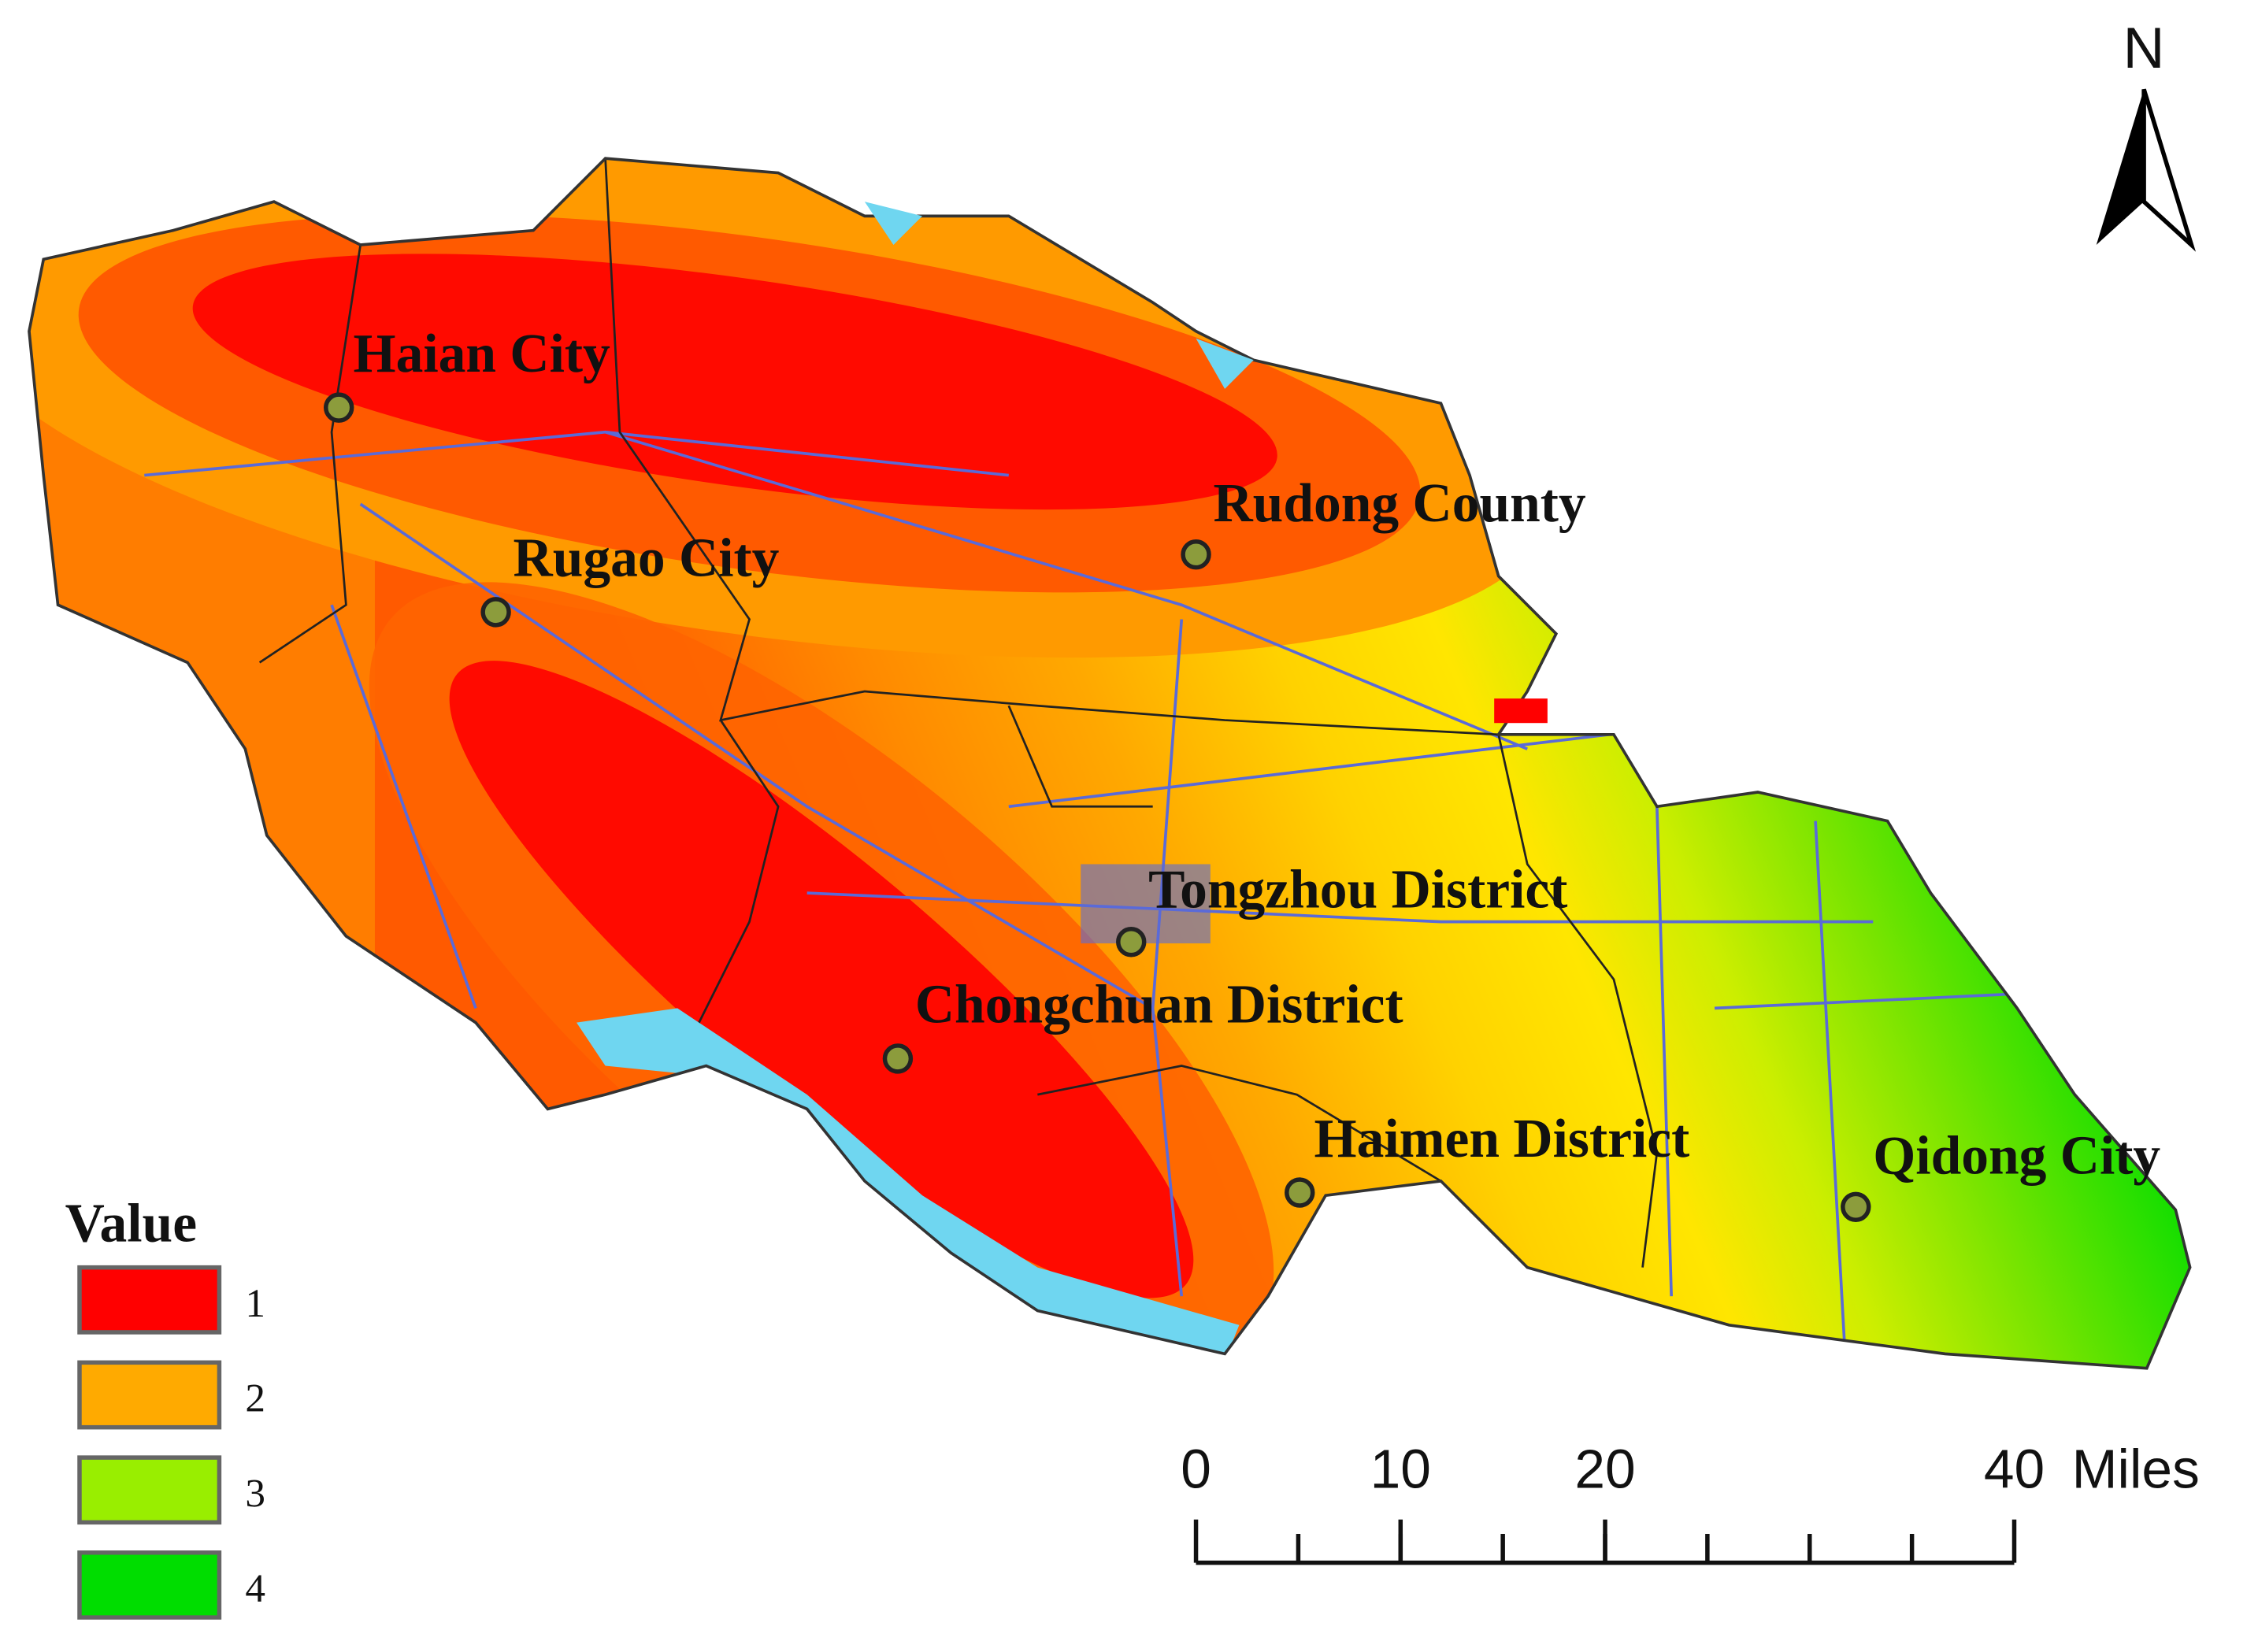 The height and width of the screenshot is (1652, 2258). What do you see at coordinates (482, 354) in the screenshot?
I see `place-label: Haian City` at bounding box center [482, 354].